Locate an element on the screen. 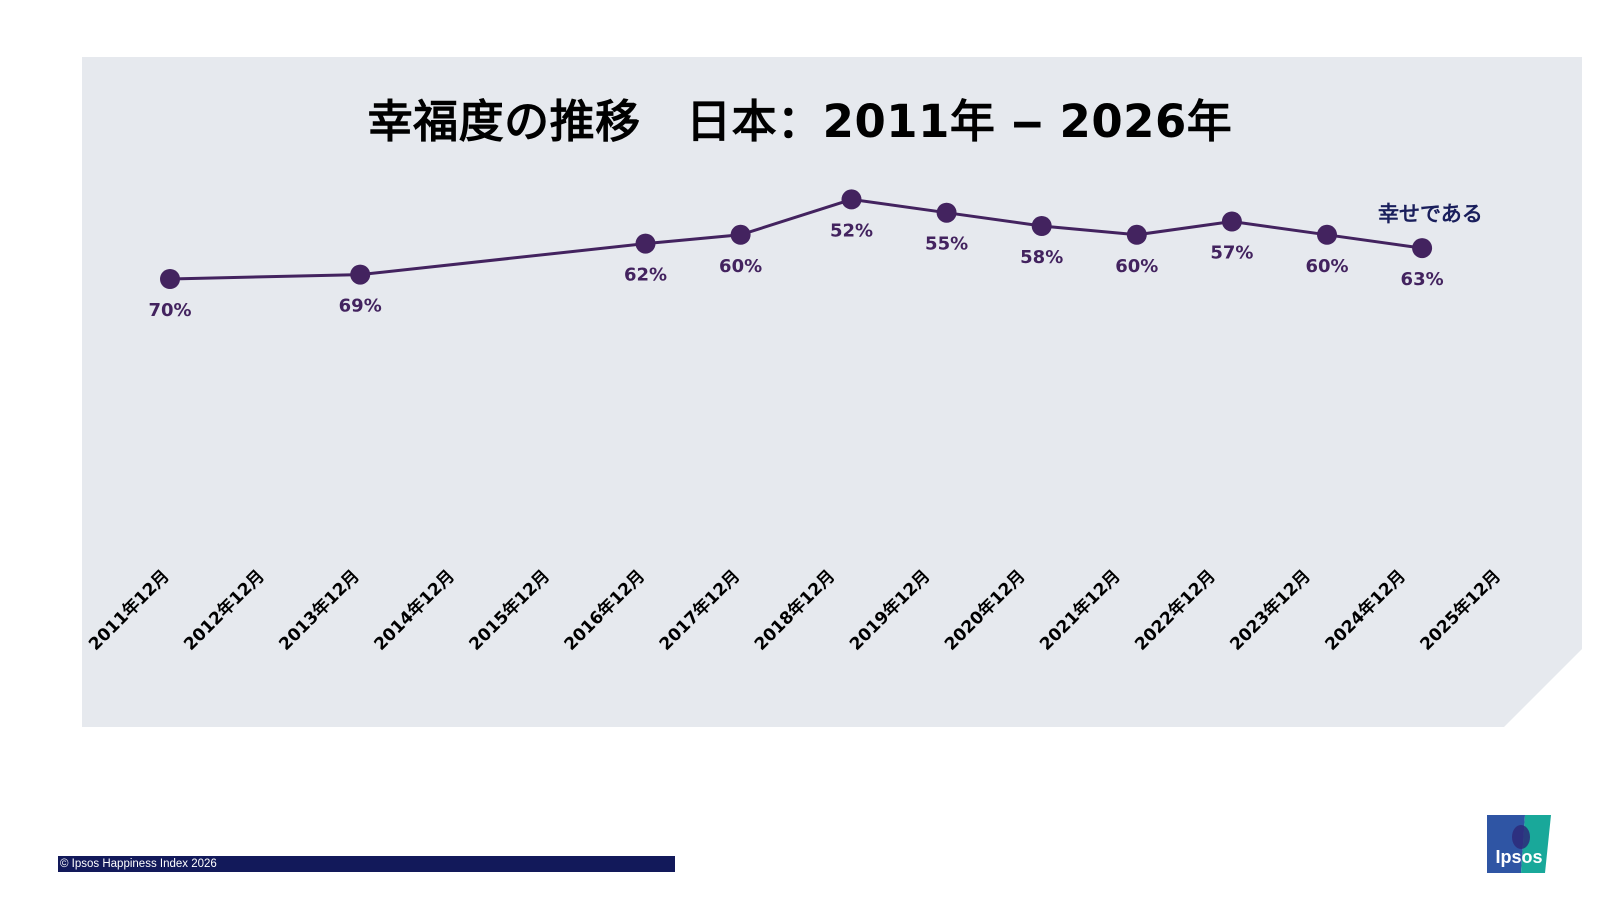  x-tick-label: 2019年12月 is located at coordinates (889, 610).